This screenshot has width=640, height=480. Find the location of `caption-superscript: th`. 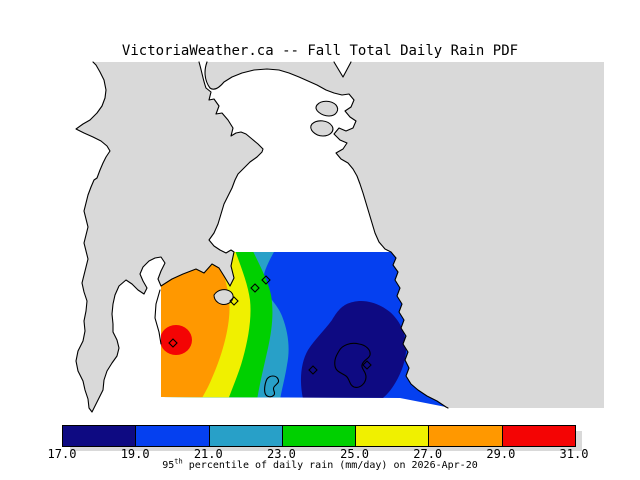

caption-superscript: th is located at coordinates (178, 461).